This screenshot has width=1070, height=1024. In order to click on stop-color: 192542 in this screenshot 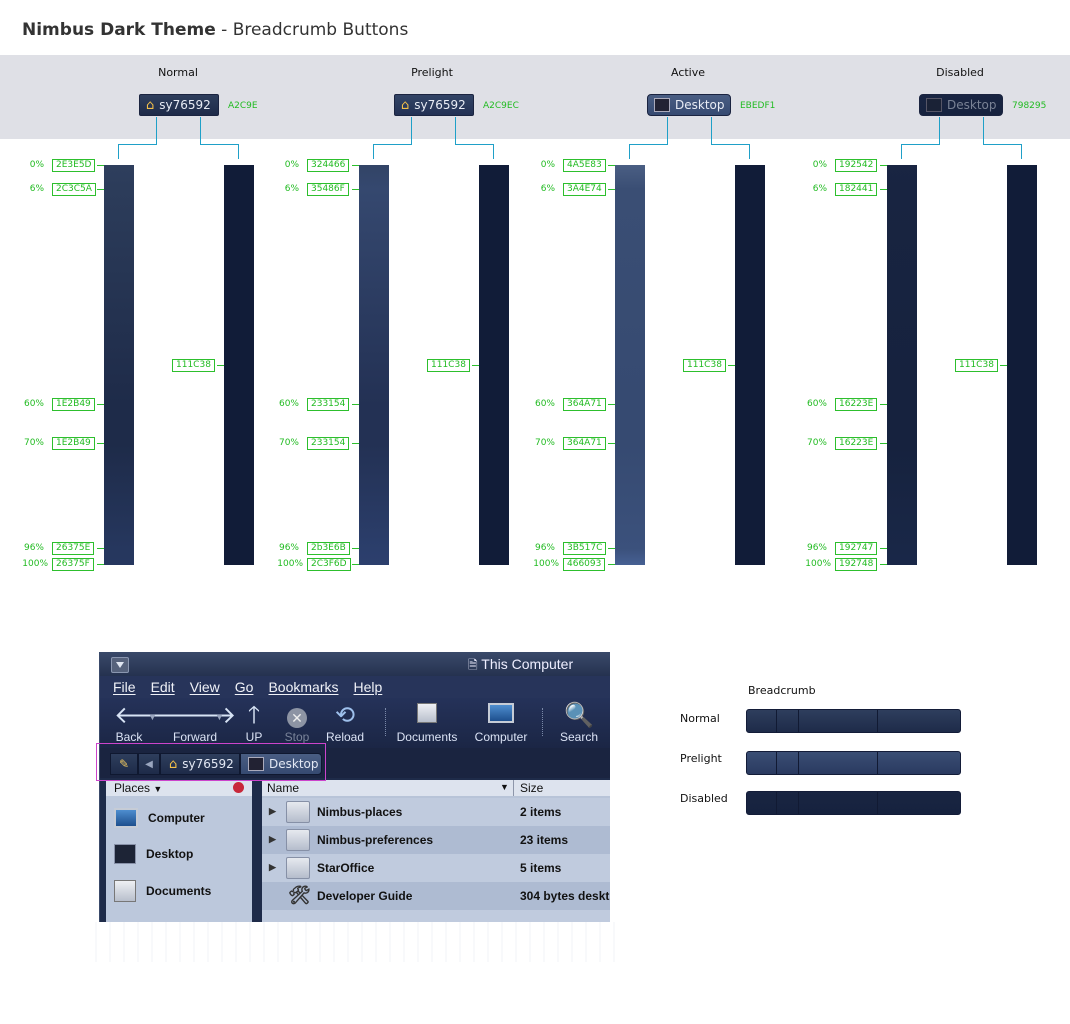, I will do `click(856, 165)`.